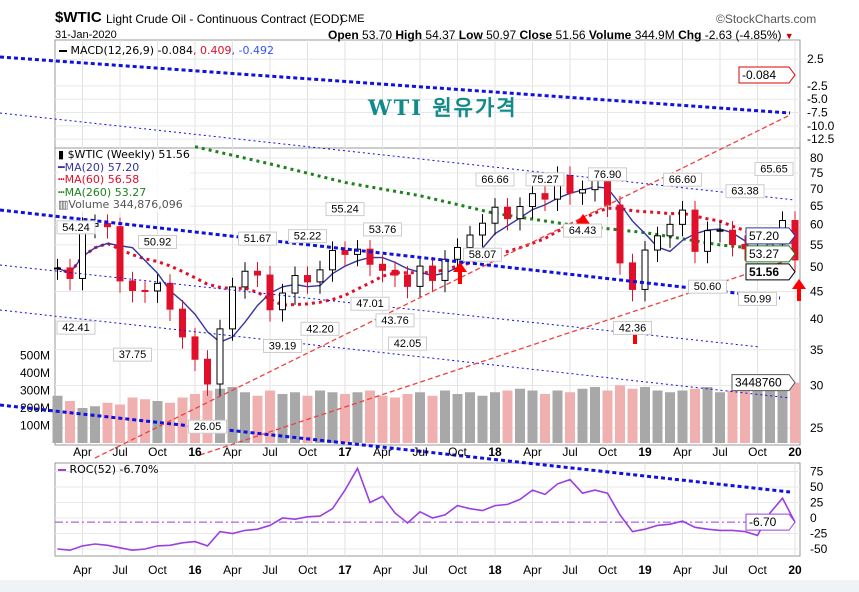 Image resolution: width=859 pixels, height=592 pixels. Describe the element at coordinates (817, 189) in the screenshot. I see `price-tick-label: 70` at that location.